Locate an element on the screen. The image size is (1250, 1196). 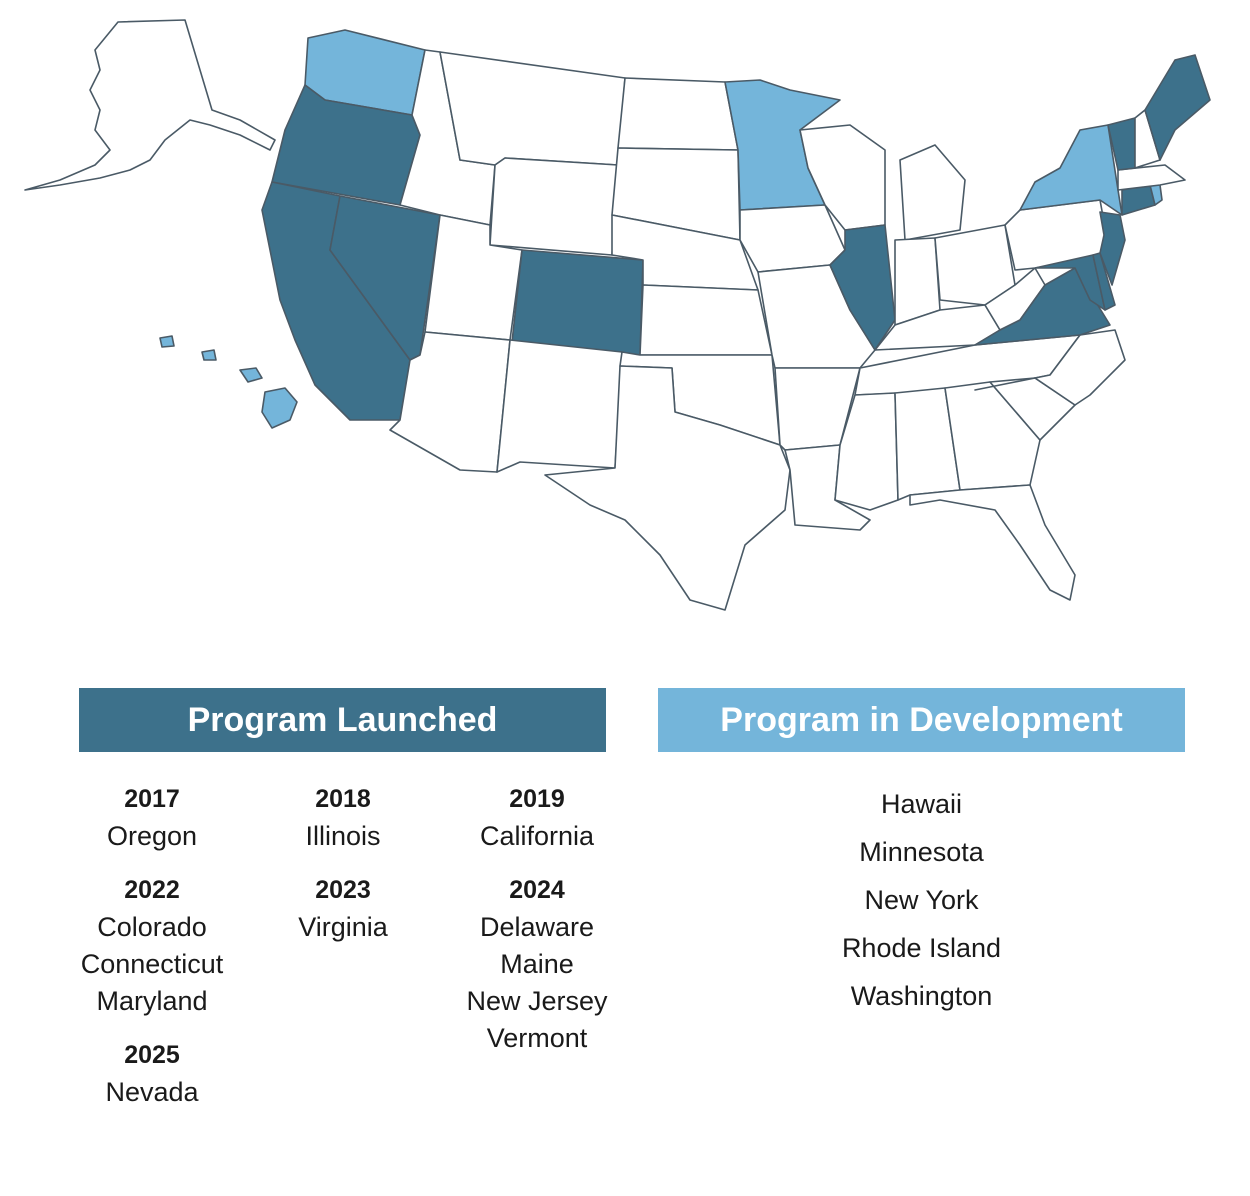
launched-state: Oregon is located at coordinates (152, 836).